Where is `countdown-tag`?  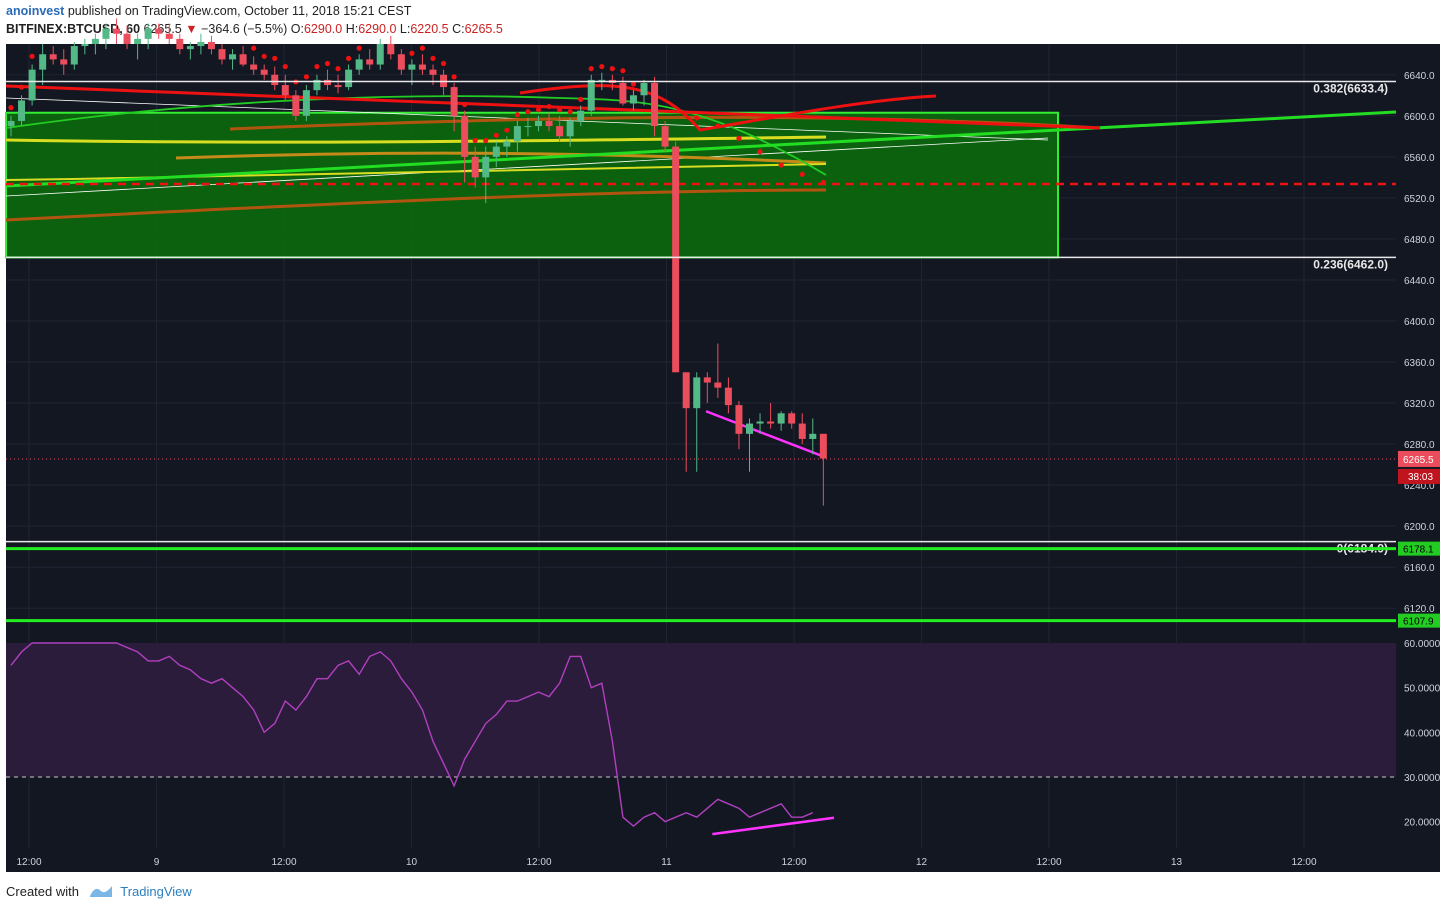
countdown-tag is located at coordinates (1419, 476).